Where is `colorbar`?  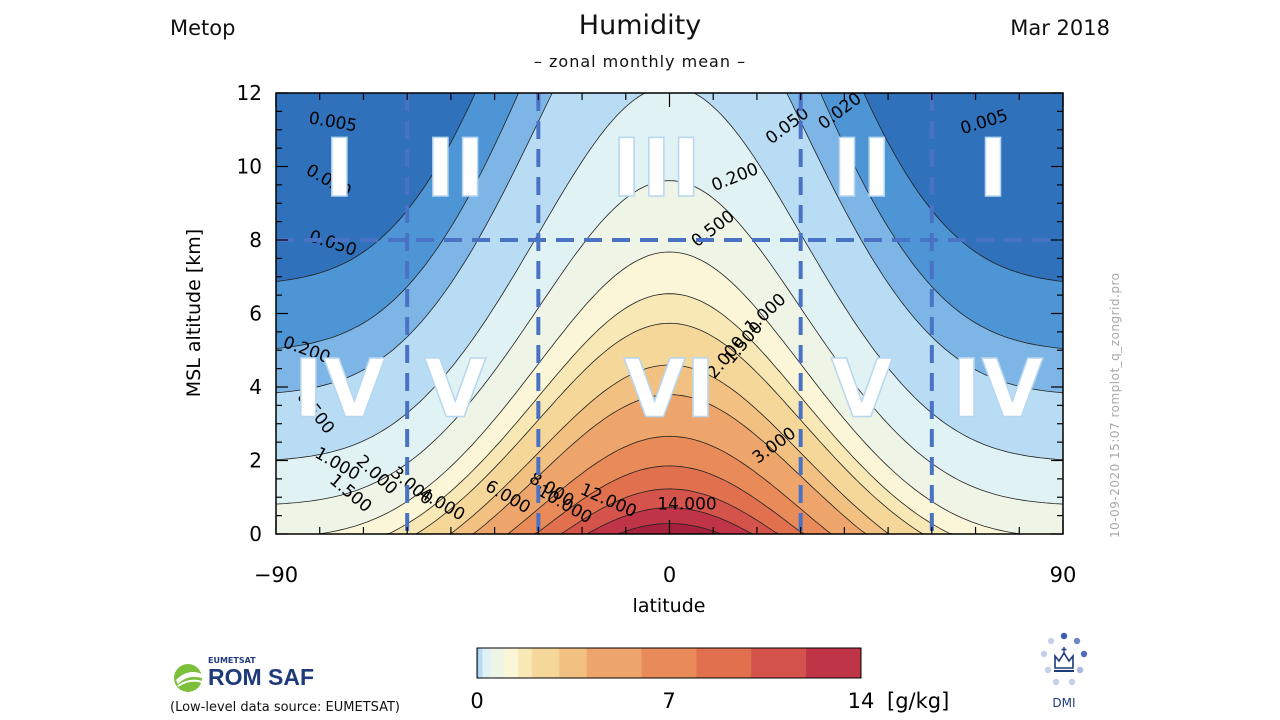 colorbar is located at coordinates (669, 663).